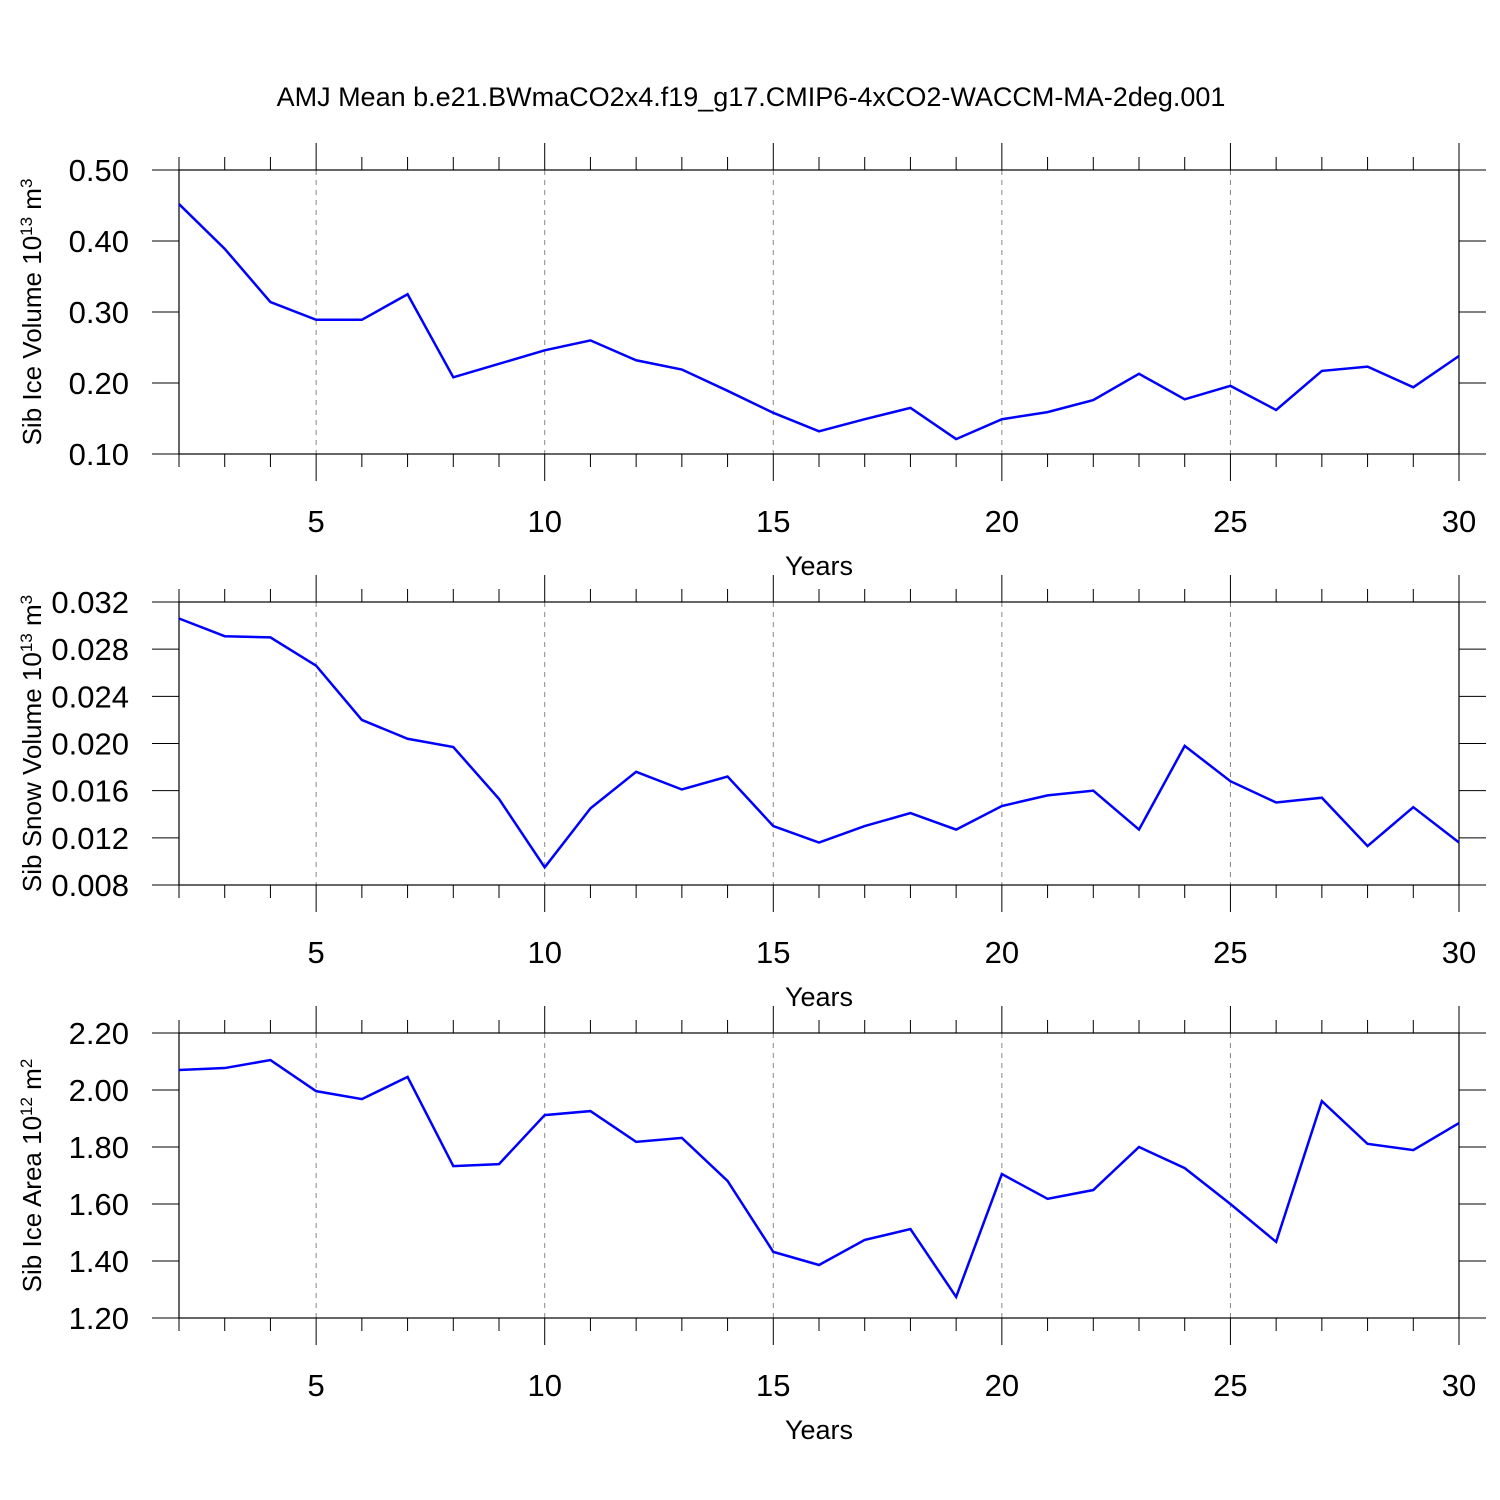 The height and width of the screenshot is (1500, 1500). What do you see at coordinates (99, 383) in the screenshot?
I see `y-tick-label: 0.20` at bounding box center [99, 383].